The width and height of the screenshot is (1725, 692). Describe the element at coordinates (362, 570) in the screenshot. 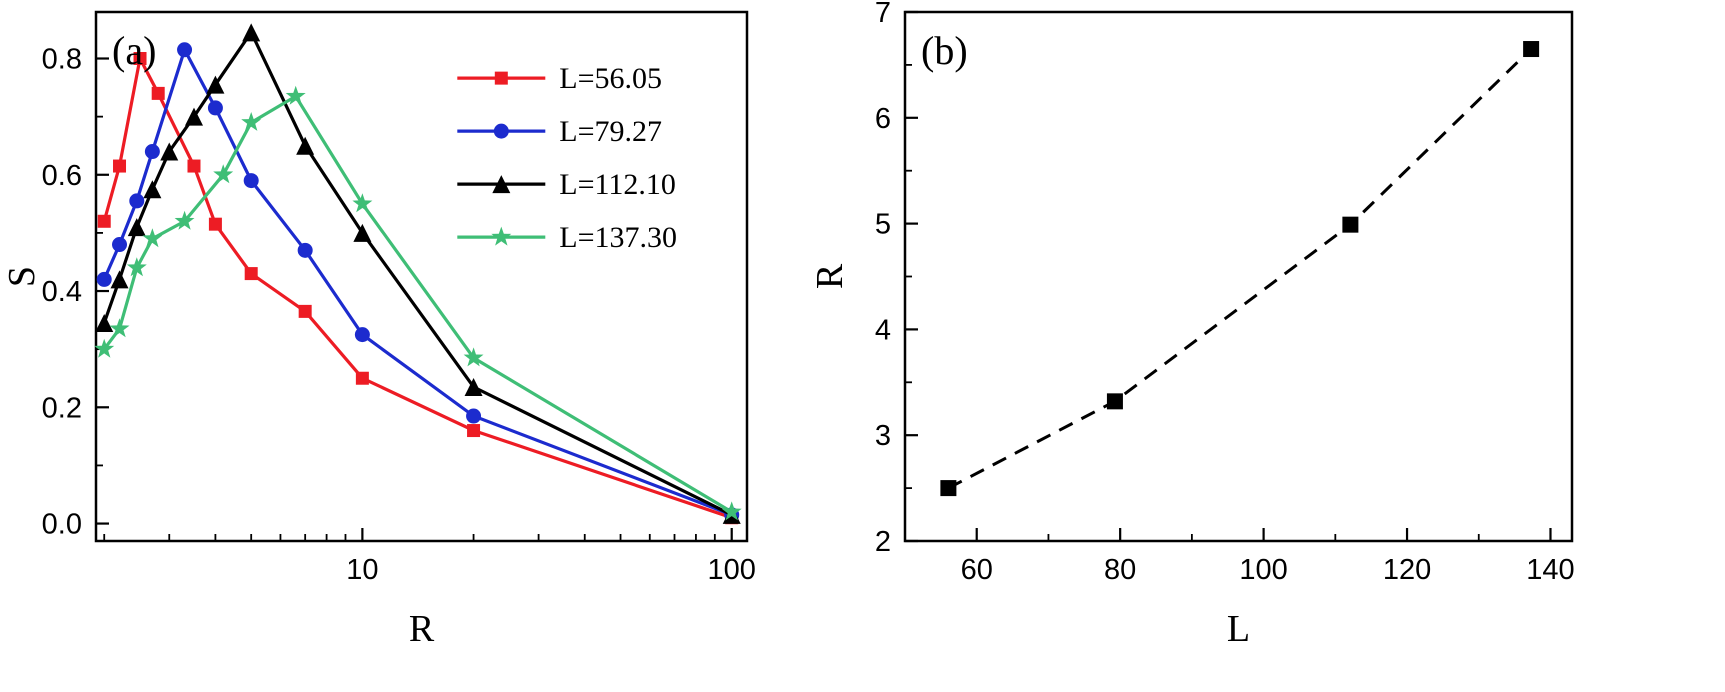

I see `svg-text: 10` at that location.